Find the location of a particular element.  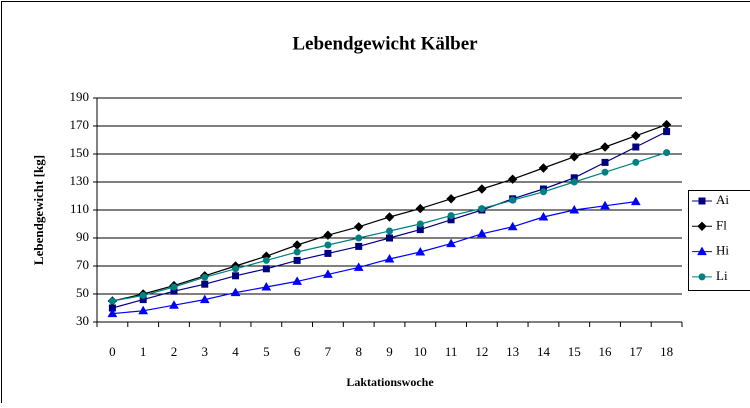

x-tick-label: 10 is located at coordinates (420, 351).